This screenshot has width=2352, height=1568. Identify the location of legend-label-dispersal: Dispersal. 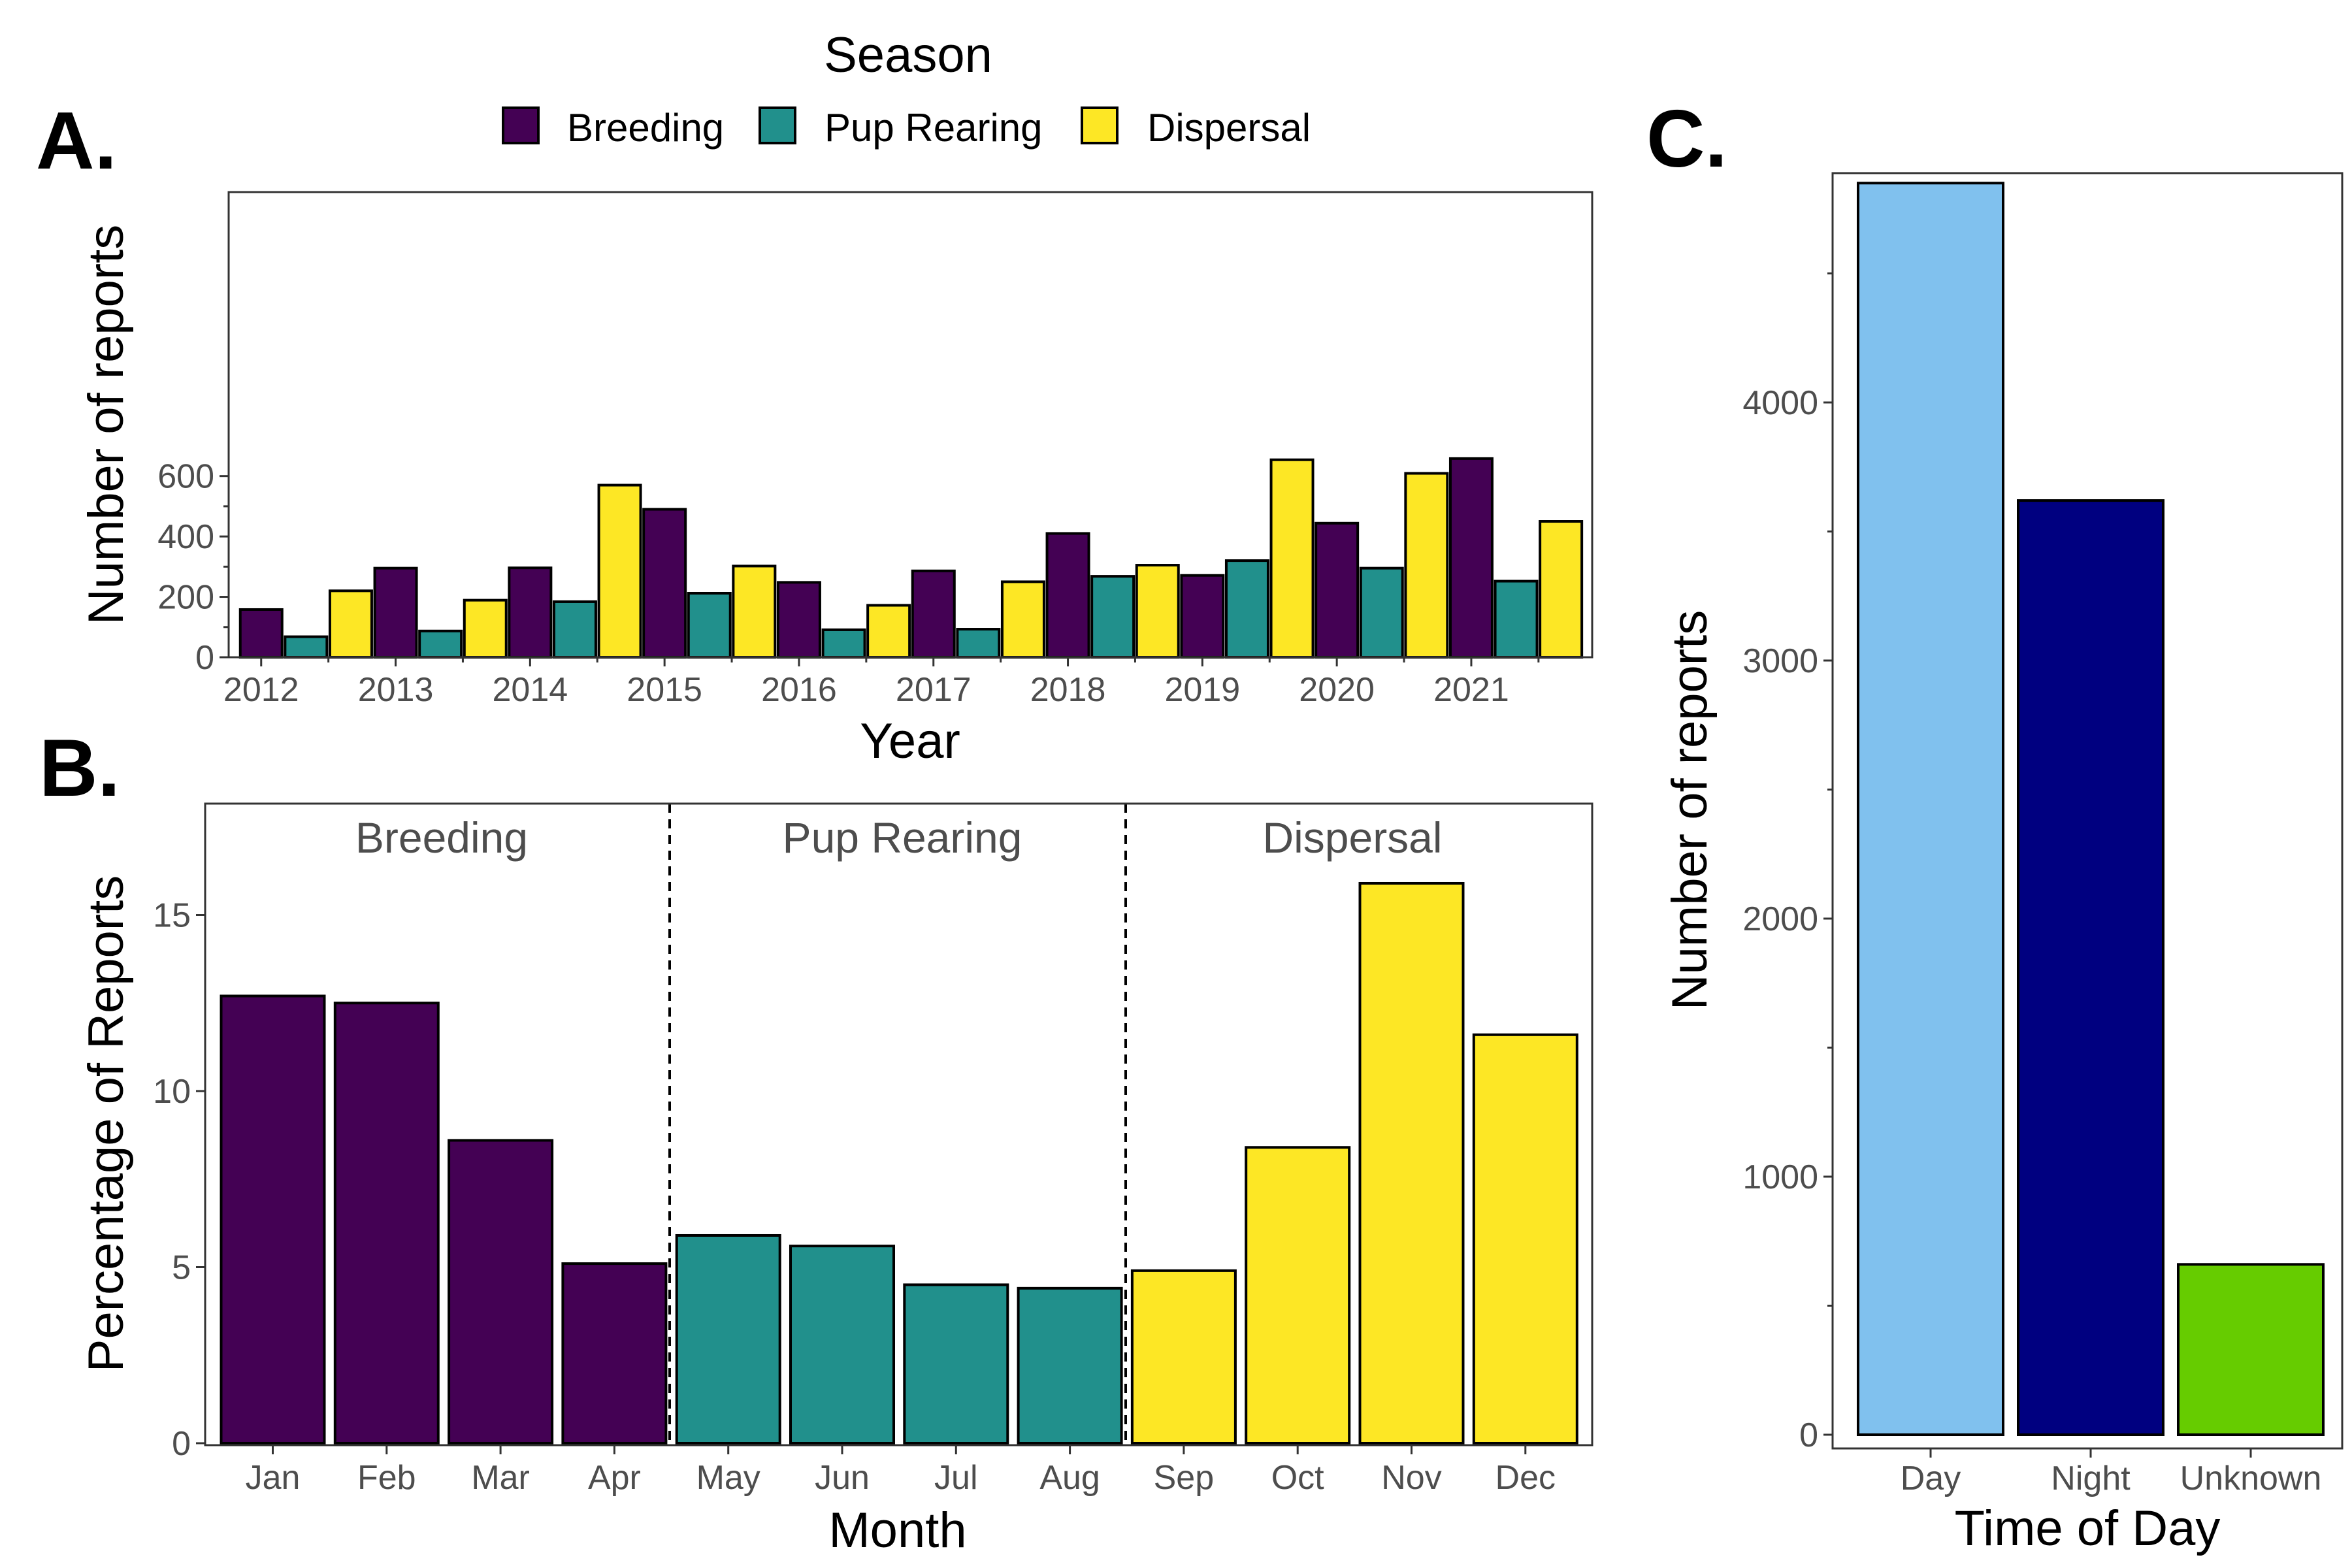
(1229, 128).